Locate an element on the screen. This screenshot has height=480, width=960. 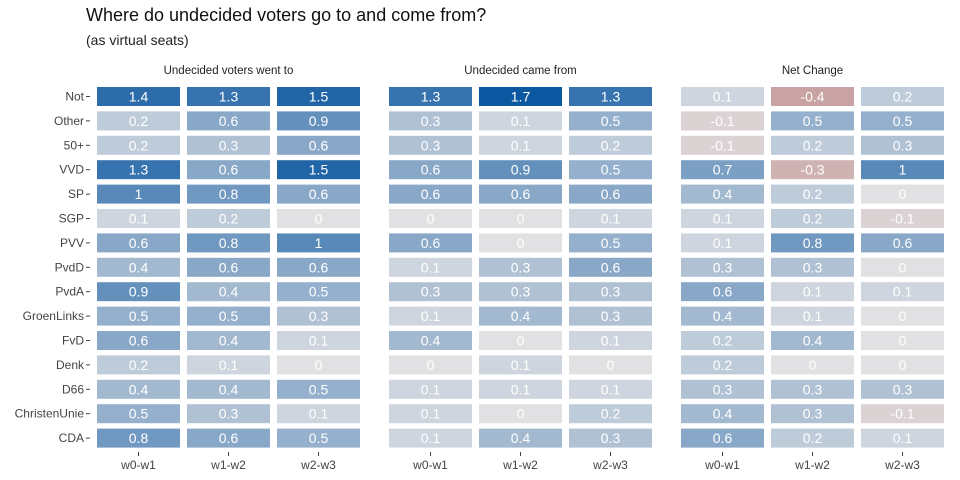
cell-value-label: 1.5 is located at coordinates (319, 97).